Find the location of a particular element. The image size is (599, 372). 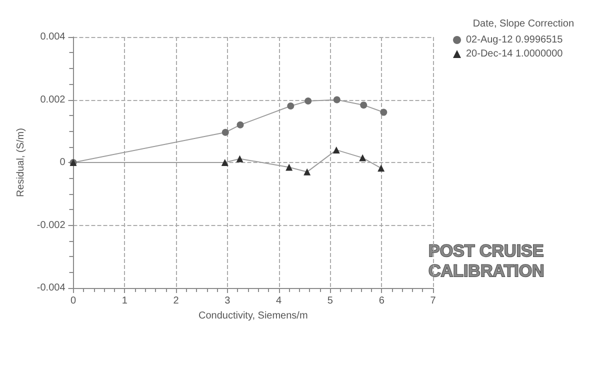

y-tick-label: 0 is located at coordinates (63, 162).